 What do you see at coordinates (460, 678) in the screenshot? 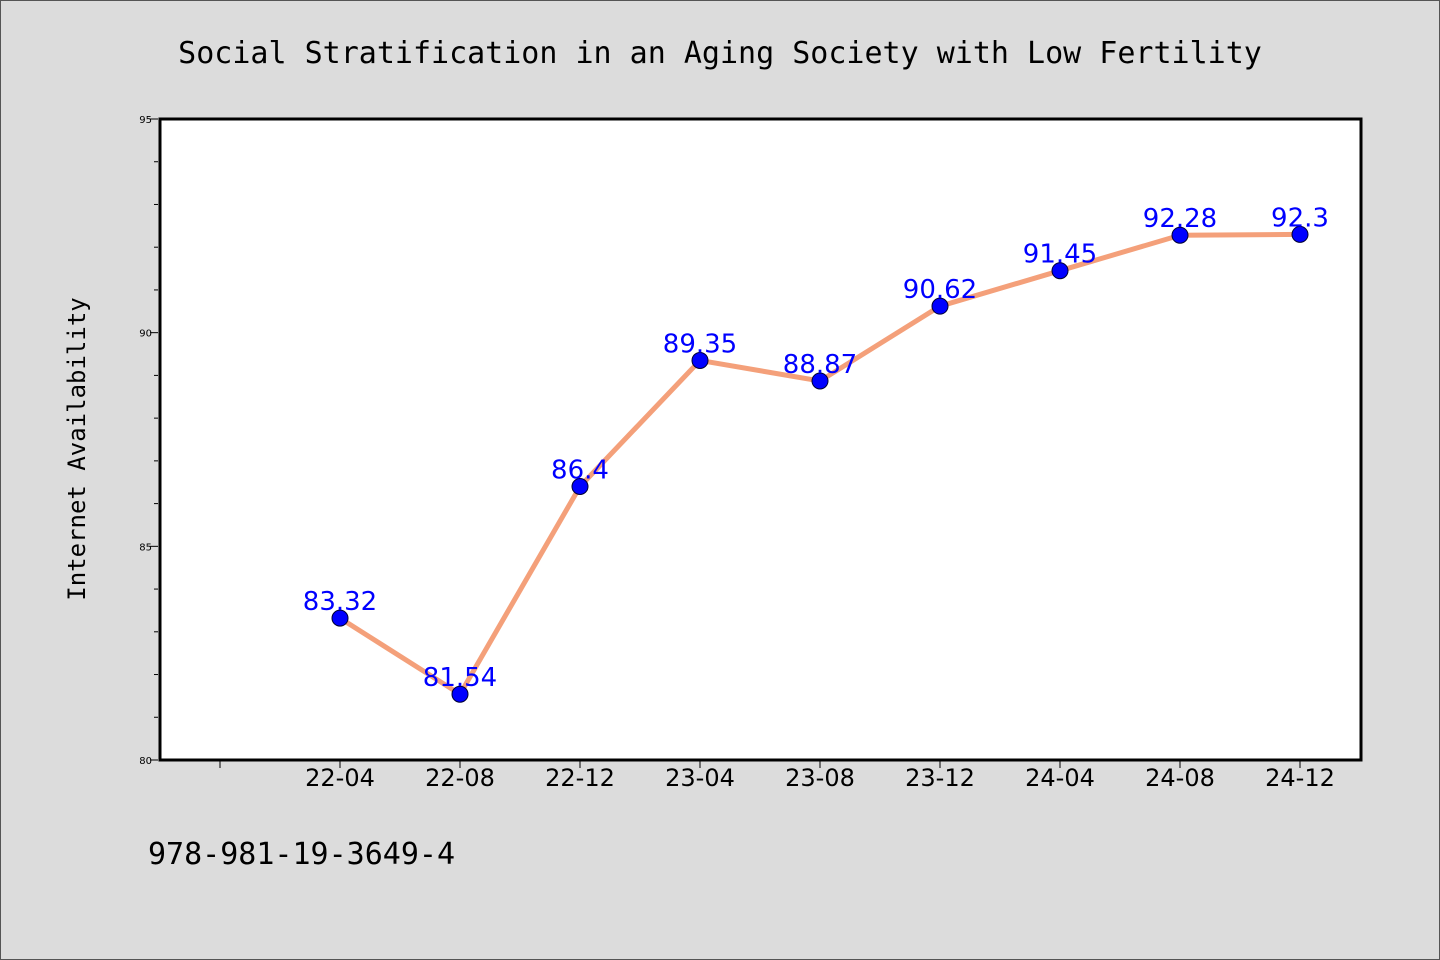
I see `data-label: 81.54` at bounding box center [460, 678].